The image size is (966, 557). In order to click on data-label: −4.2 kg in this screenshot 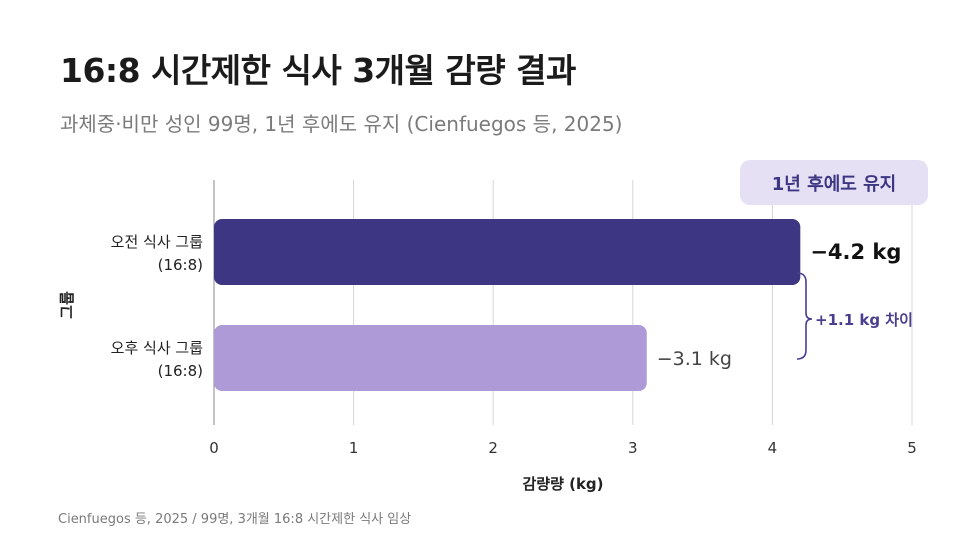, I will do `click(855, 252)`.